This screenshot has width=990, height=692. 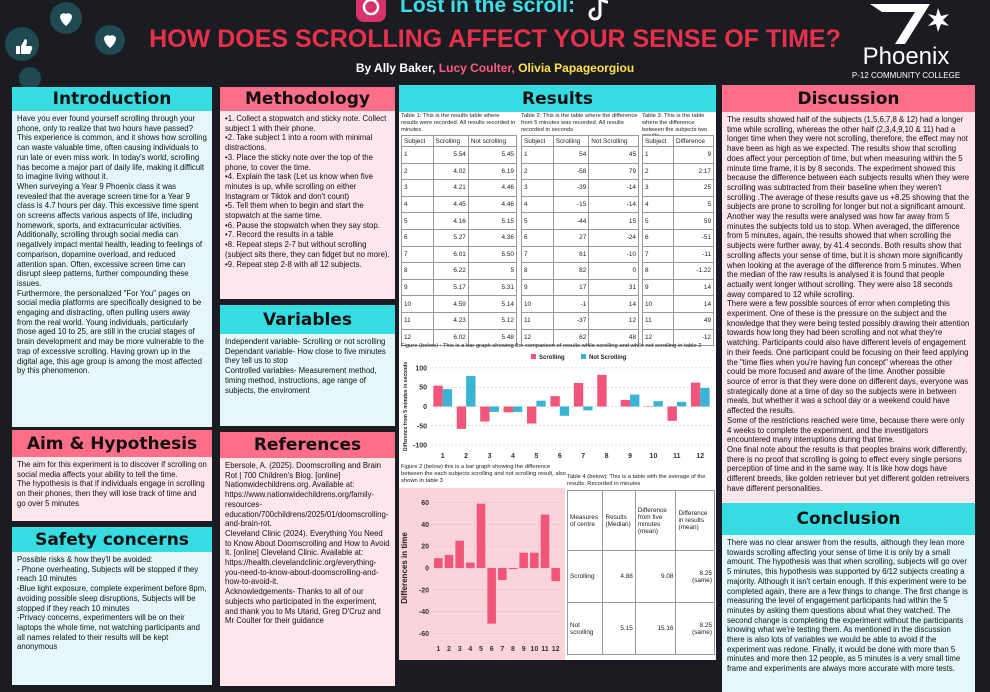 What do you see at coordinates (693, 320) in the screenshot?
I see `table-cell: 49` at bounding box center [693, 320].